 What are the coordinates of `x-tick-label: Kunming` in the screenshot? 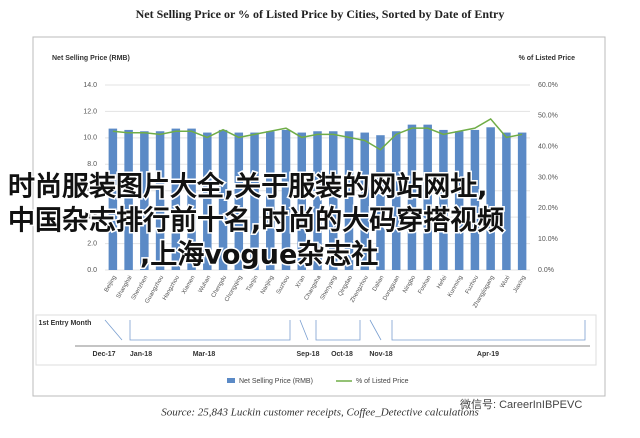 It's located at (455, 287).